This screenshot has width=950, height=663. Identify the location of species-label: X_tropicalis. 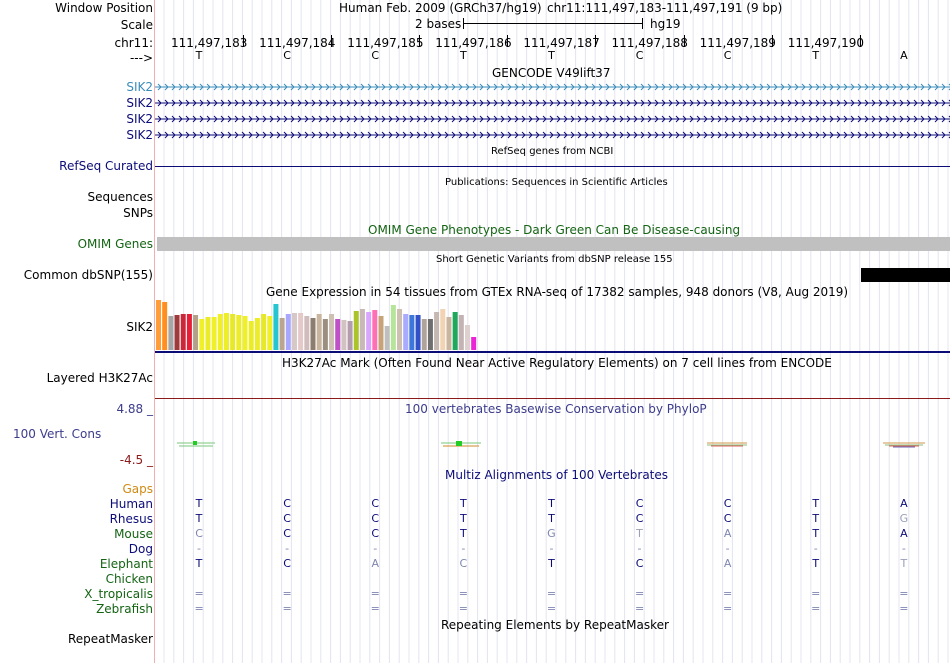
(118, 594).